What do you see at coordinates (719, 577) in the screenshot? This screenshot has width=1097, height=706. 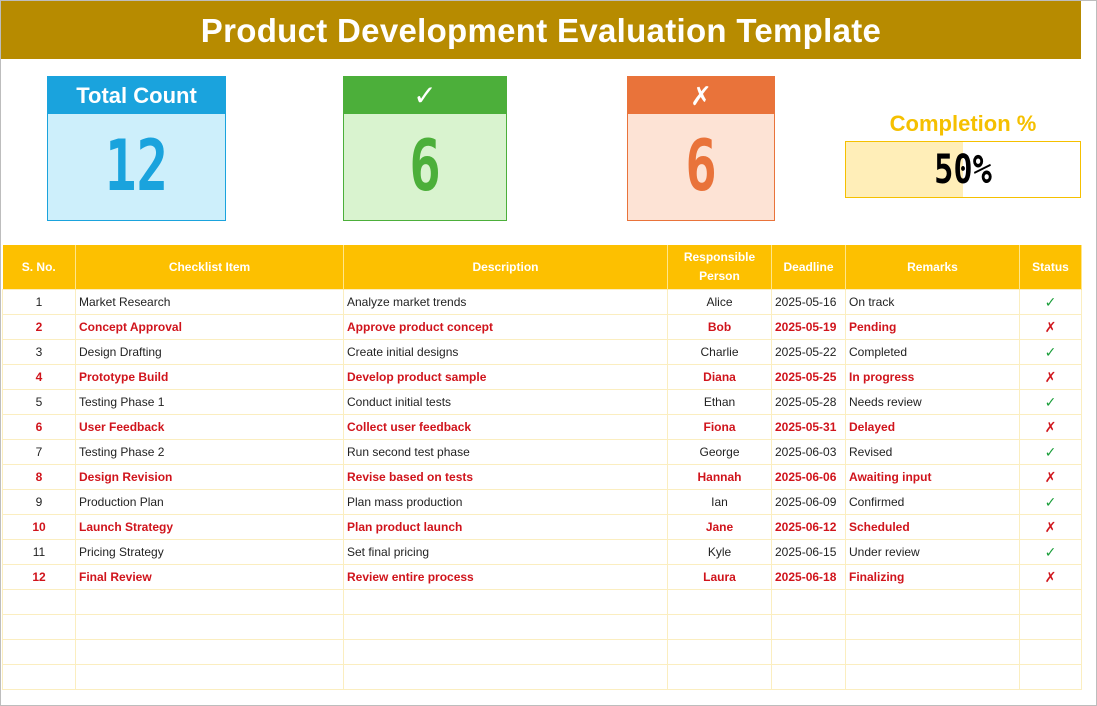 I see `cell-person: Laura` at bounding box center [719, 577].